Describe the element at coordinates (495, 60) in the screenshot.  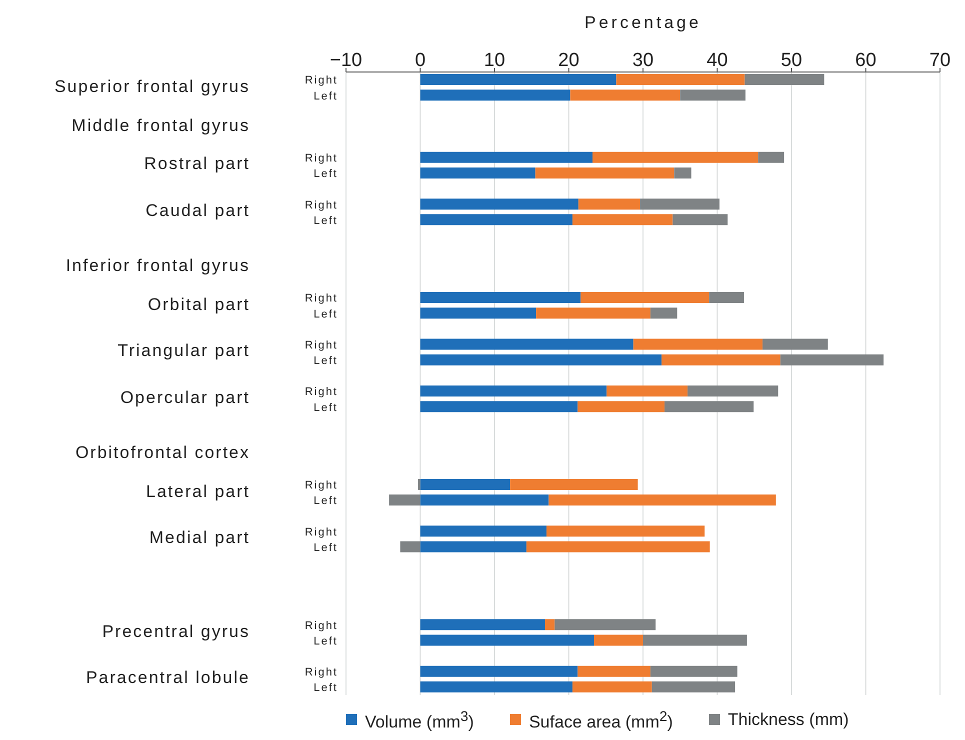
I see `x-tick-label: 10` at that location.